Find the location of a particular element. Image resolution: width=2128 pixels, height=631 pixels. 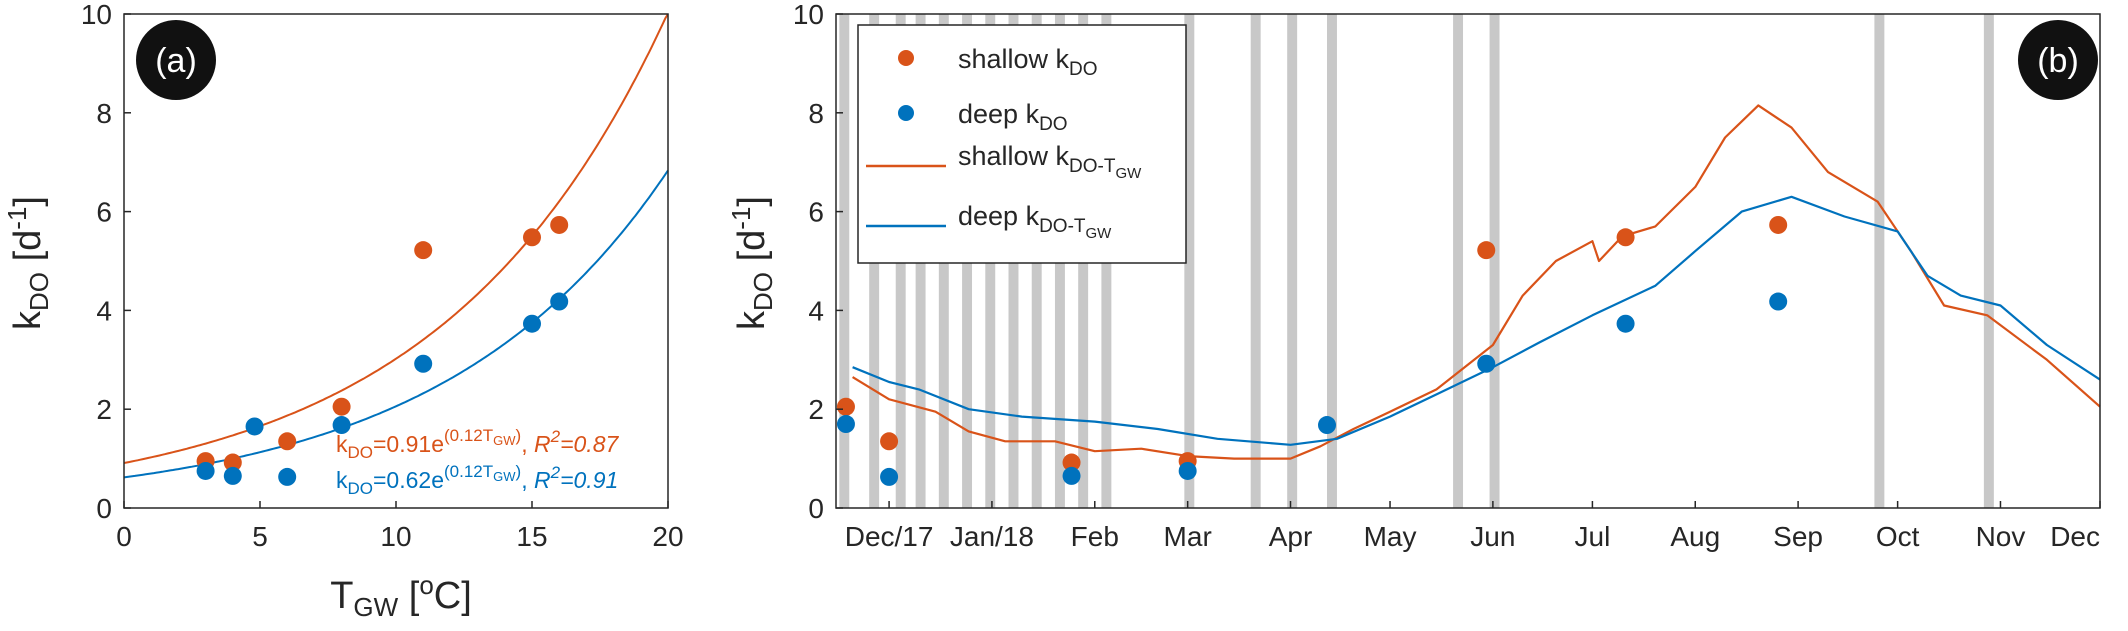

shallow-fit-equation: kDO=0.91e(0.12TGW), R2=0.87 is located at coordinates (477, 444).